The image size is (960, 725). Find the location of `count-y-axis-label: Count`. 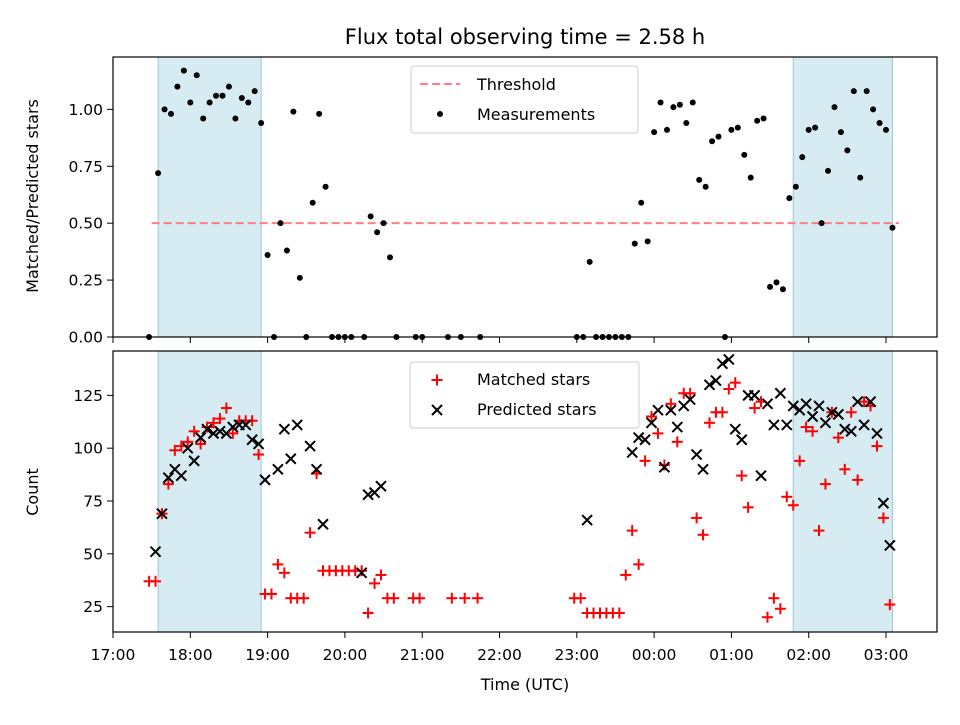

count-y-axis-label: Count is located at coordinates (32, 492).